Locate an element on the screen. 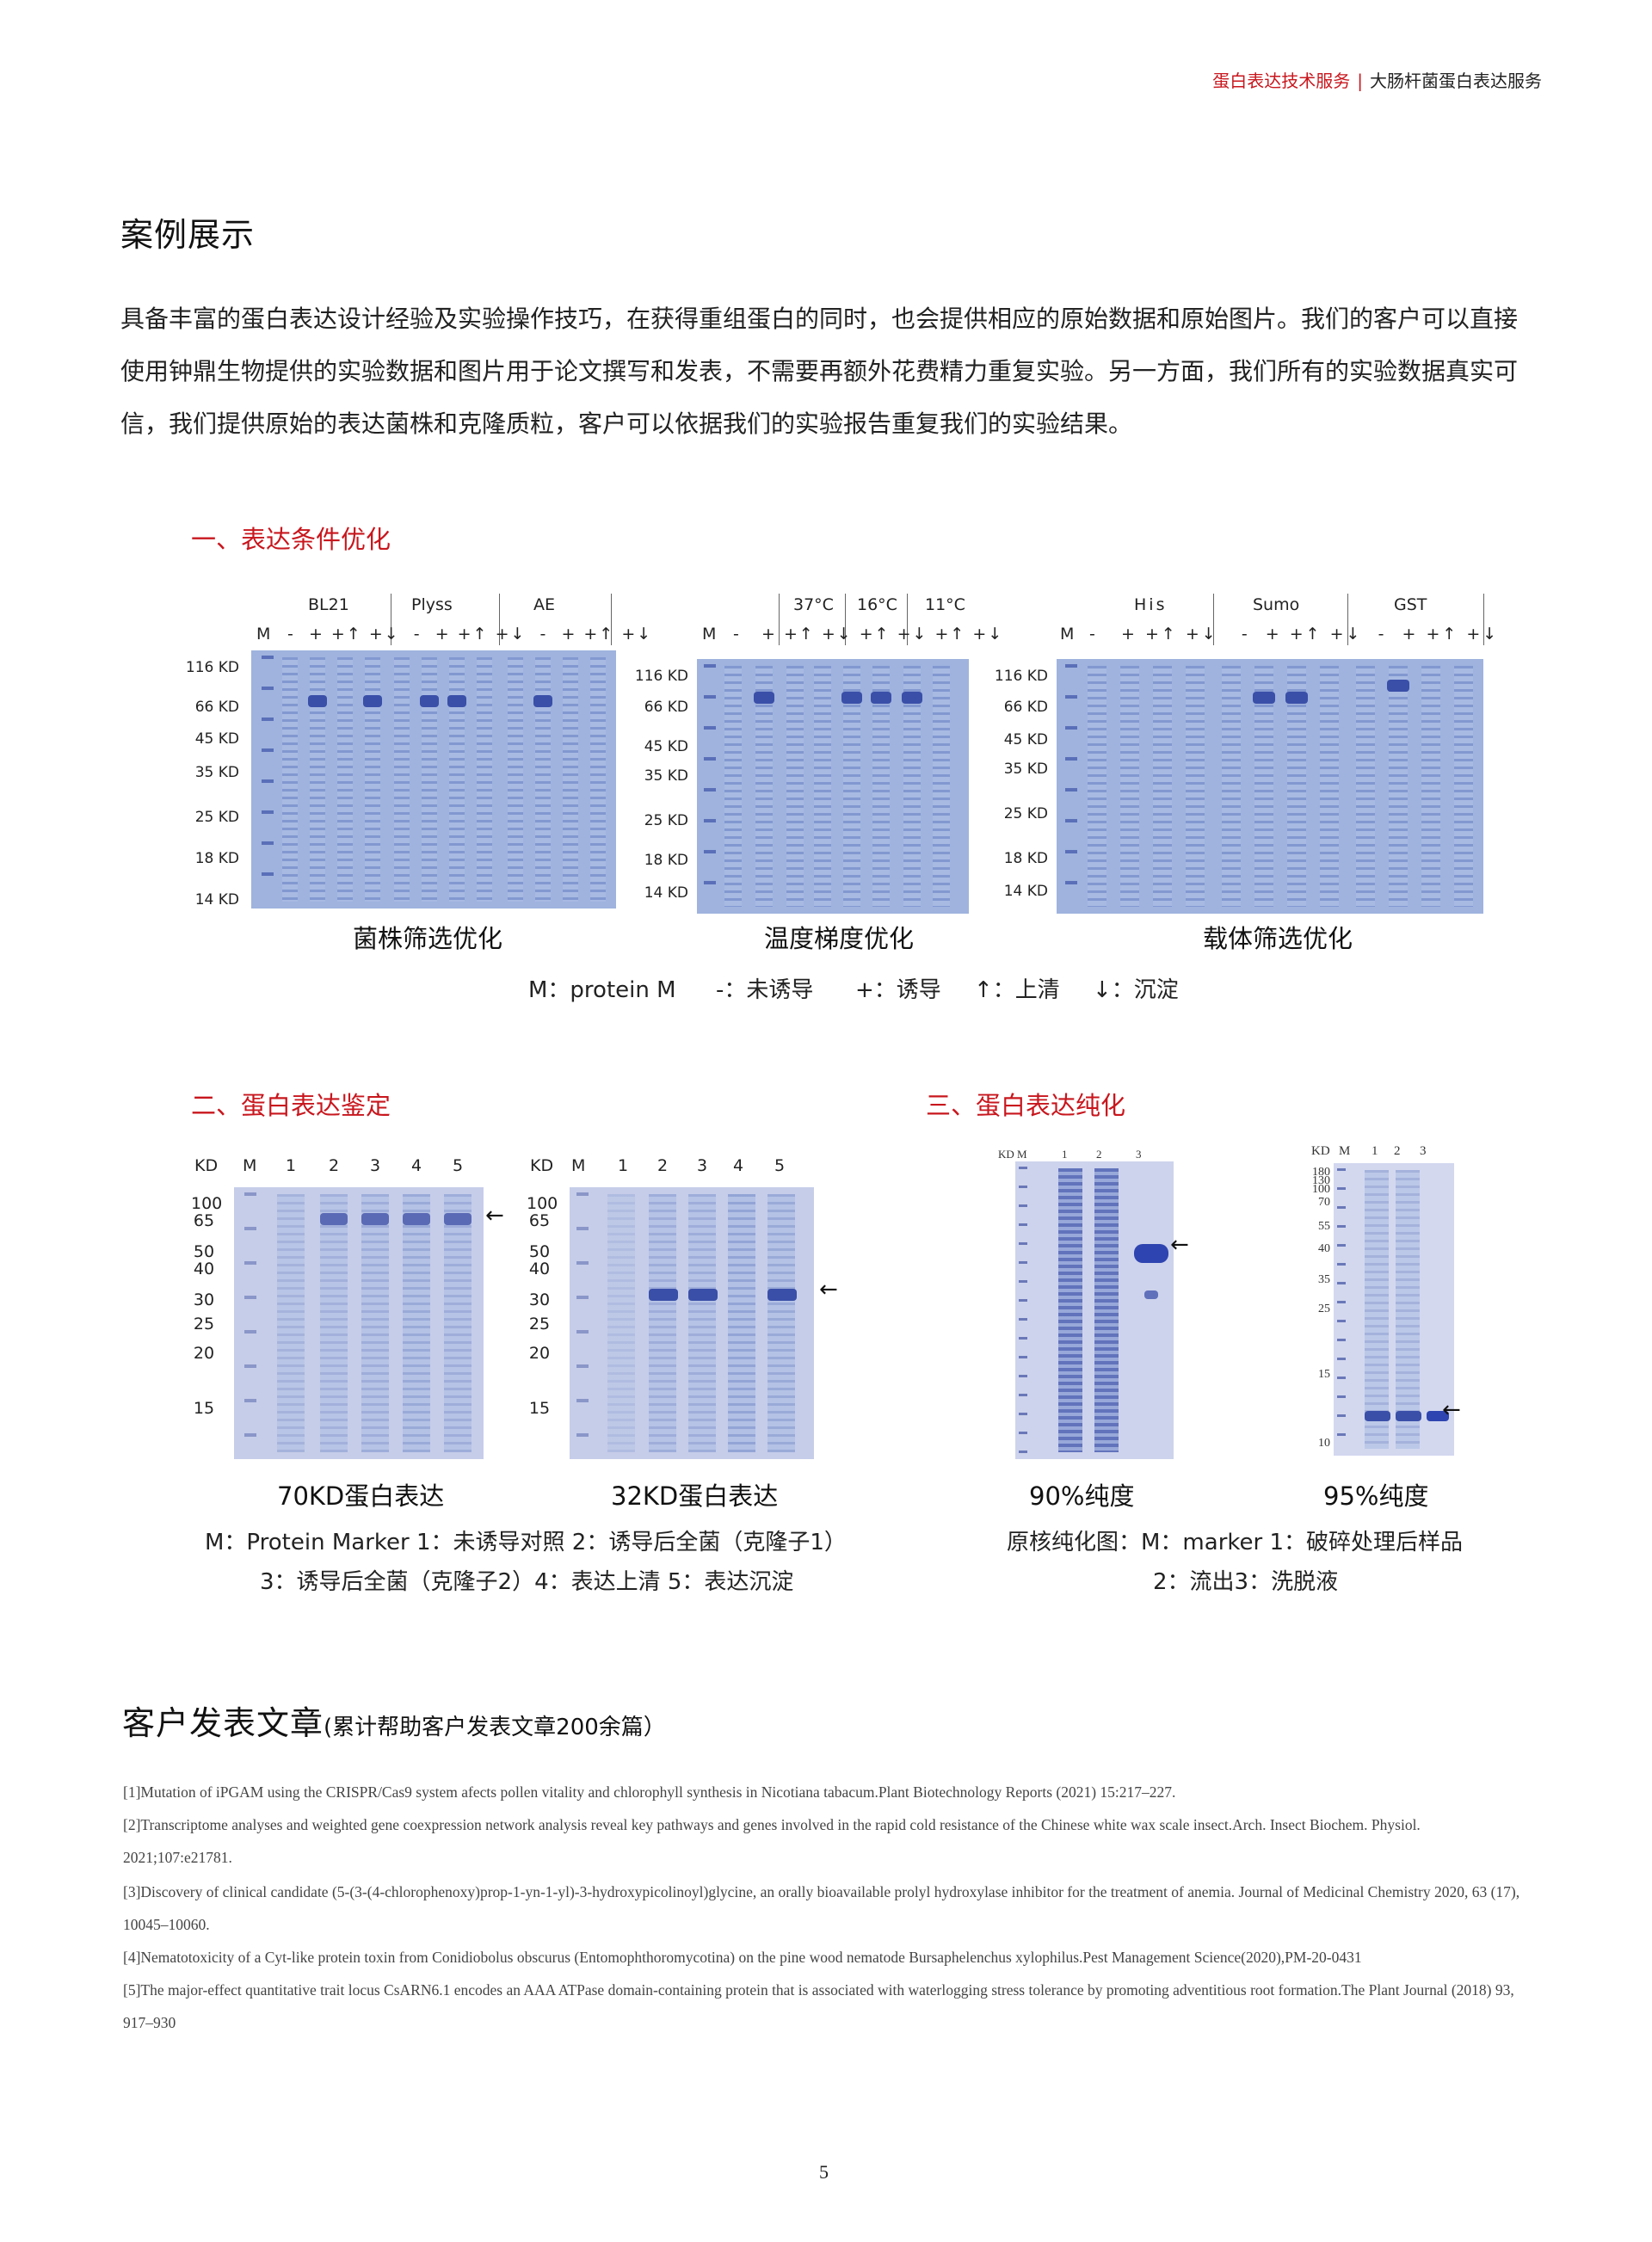  section1-legend-induced: +：诱导 is located at coordinates (898, 990).